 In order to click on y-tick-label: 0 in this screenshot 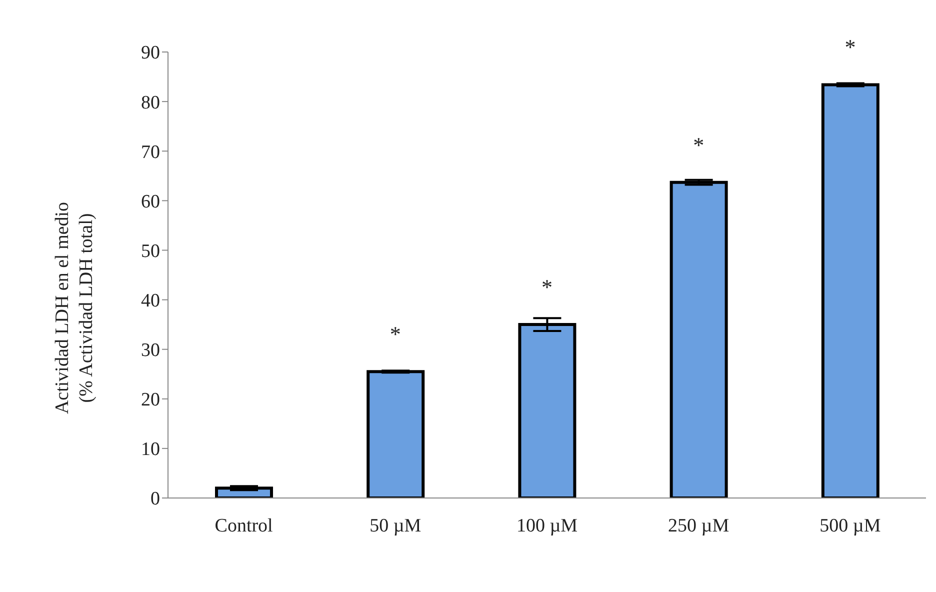, I will do `click(155, 499)`.